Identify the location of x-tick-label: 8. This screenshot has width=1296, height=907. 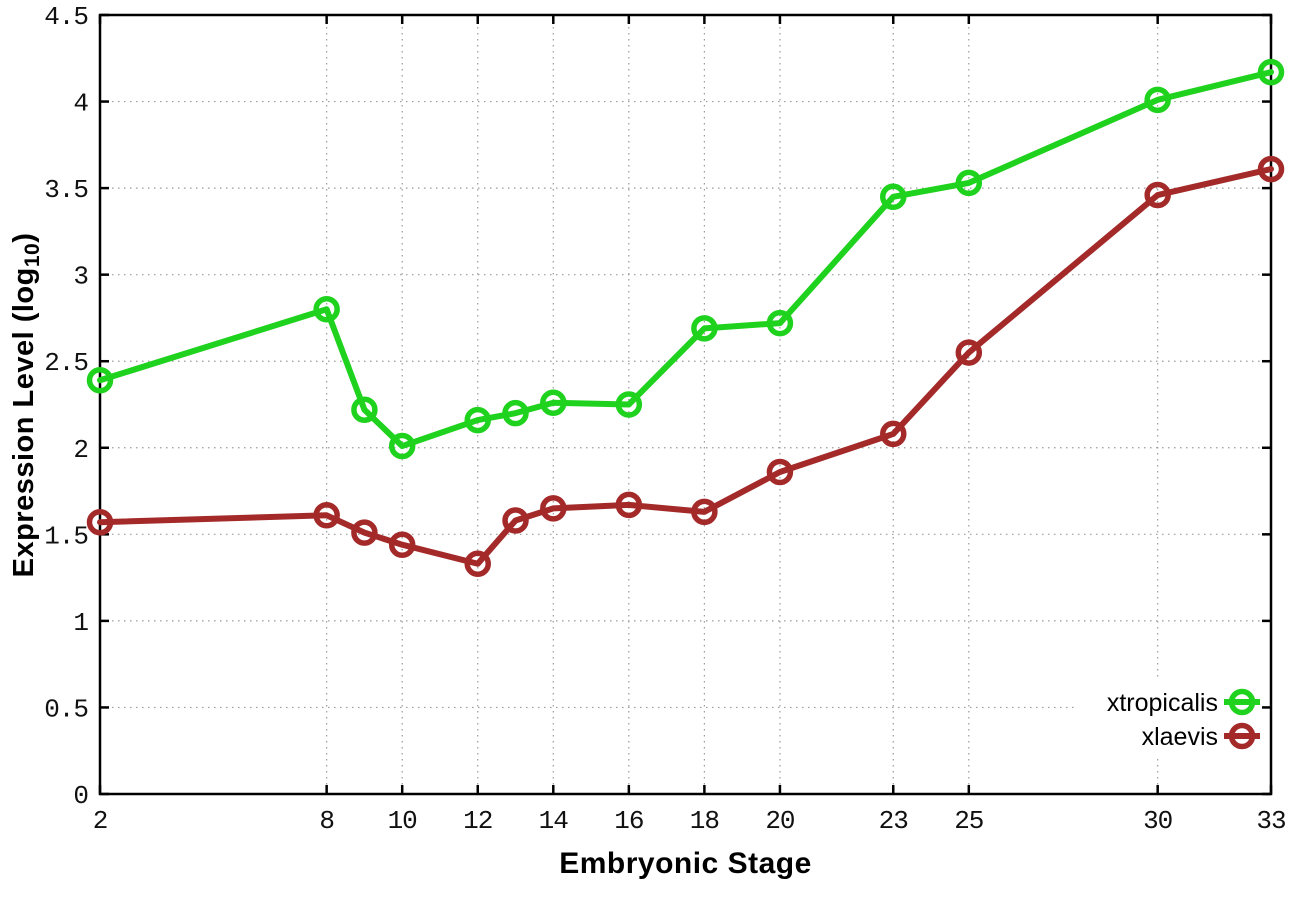
(326, 821).